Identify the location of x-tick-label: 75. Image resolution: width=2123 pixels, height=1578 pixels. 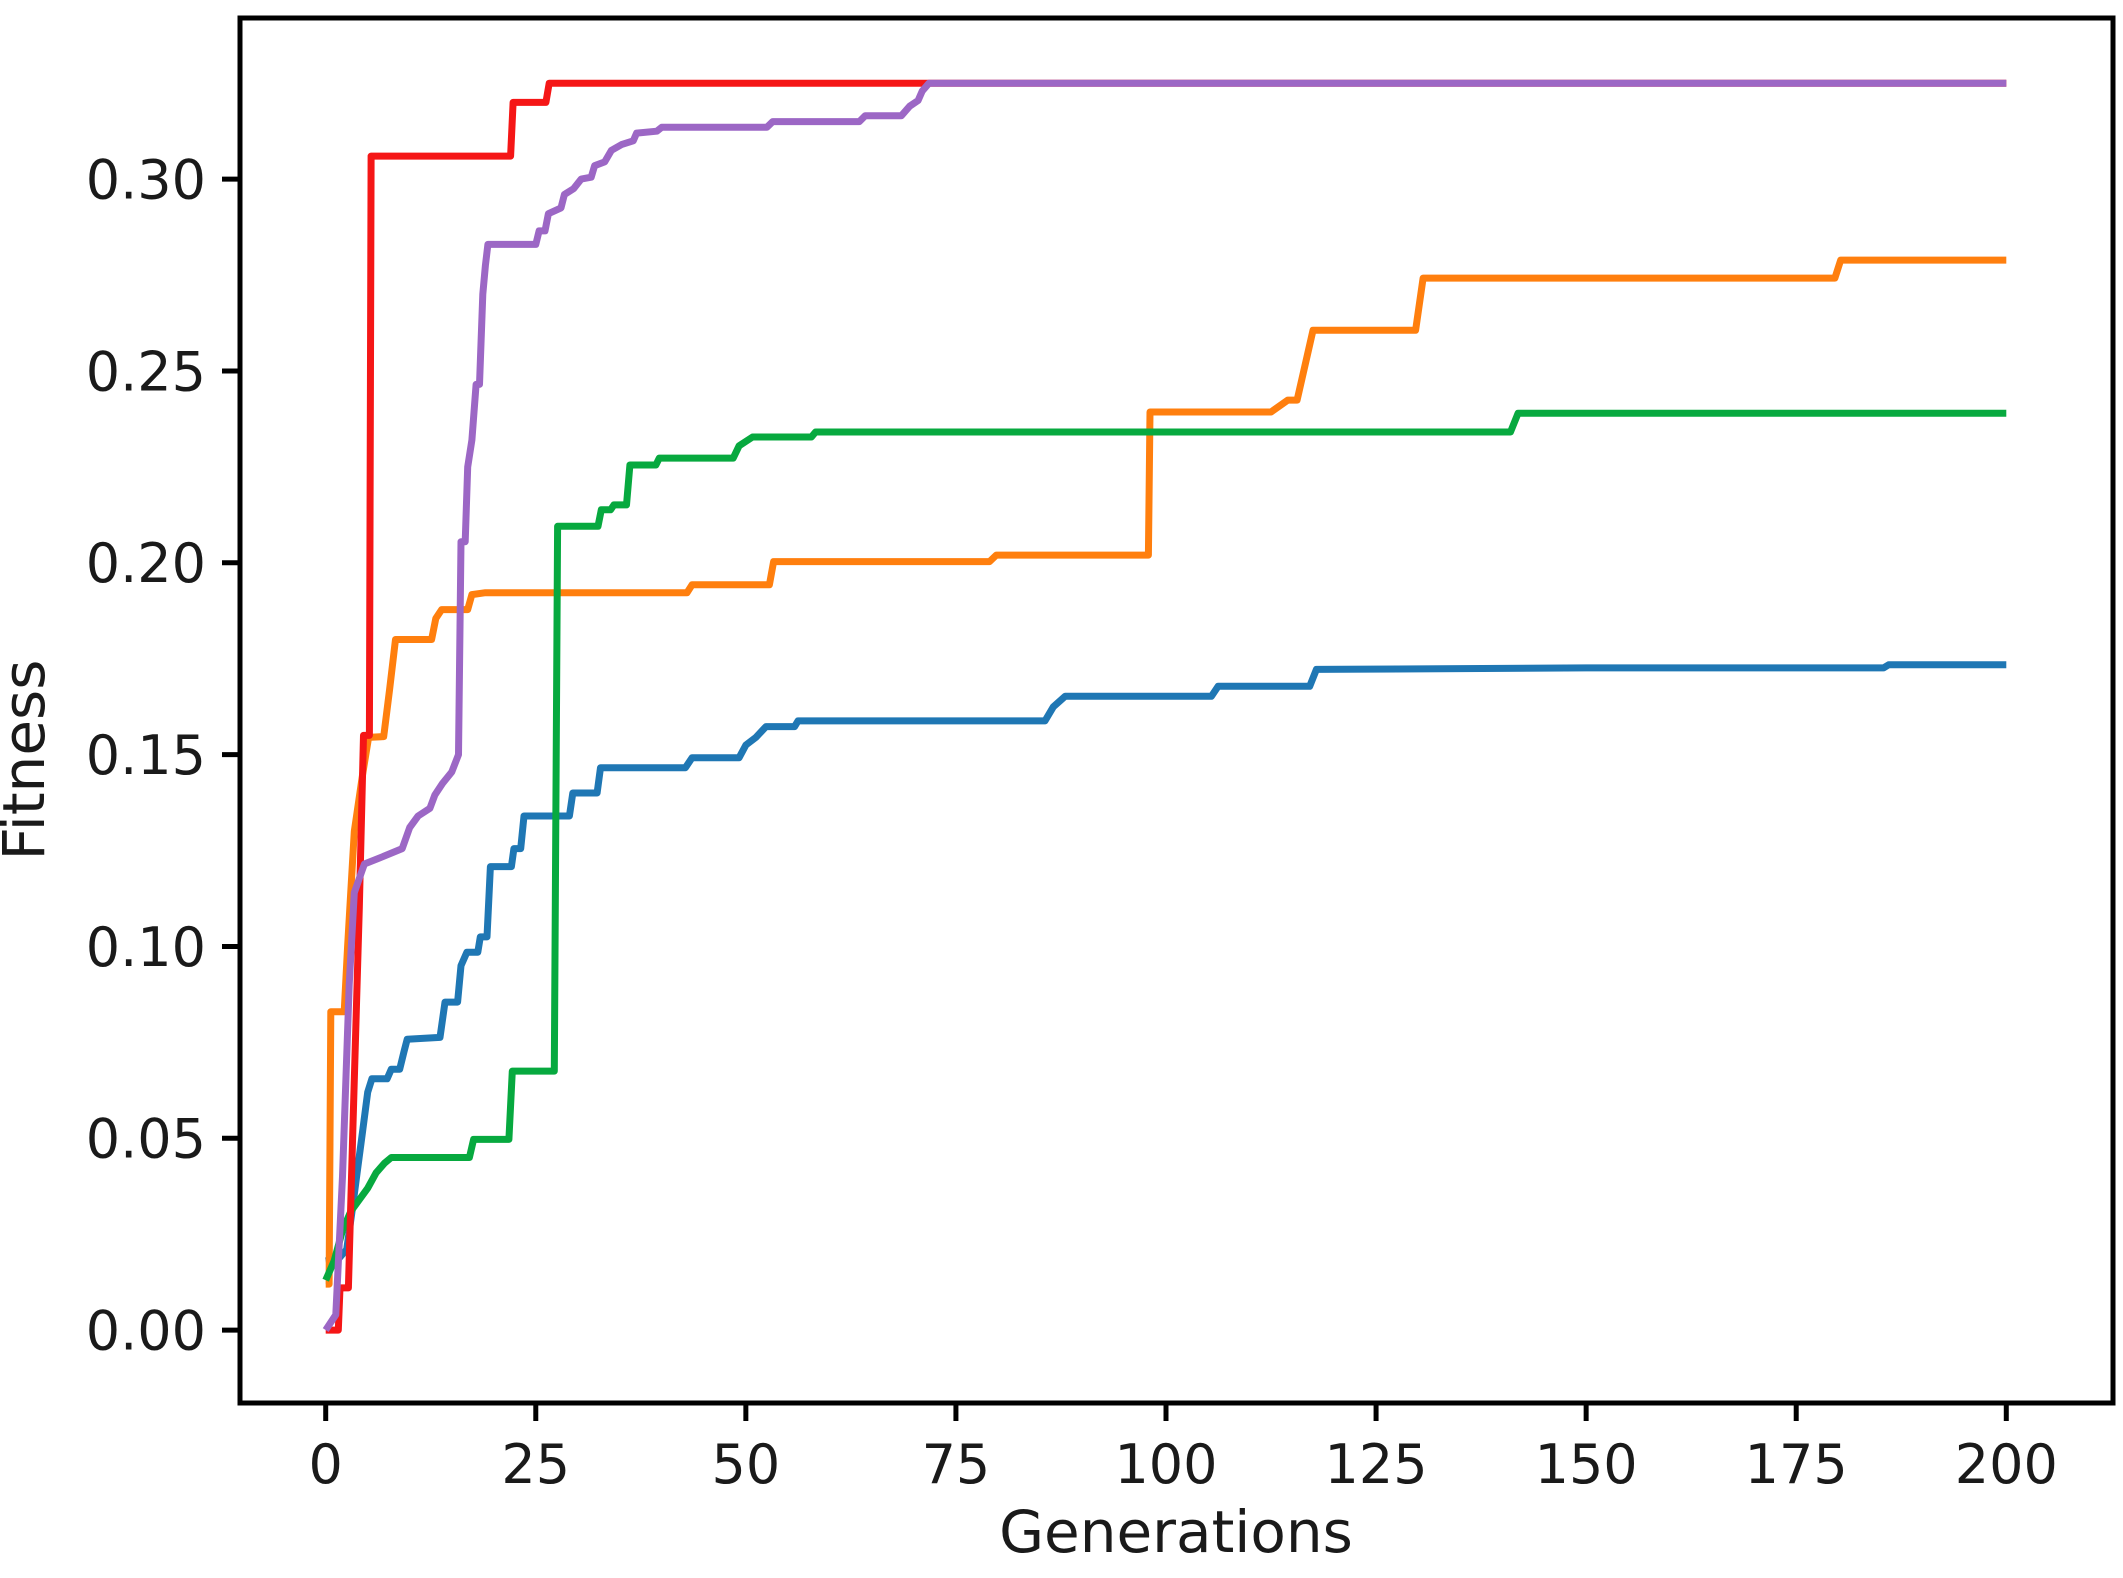
(956, 1464).